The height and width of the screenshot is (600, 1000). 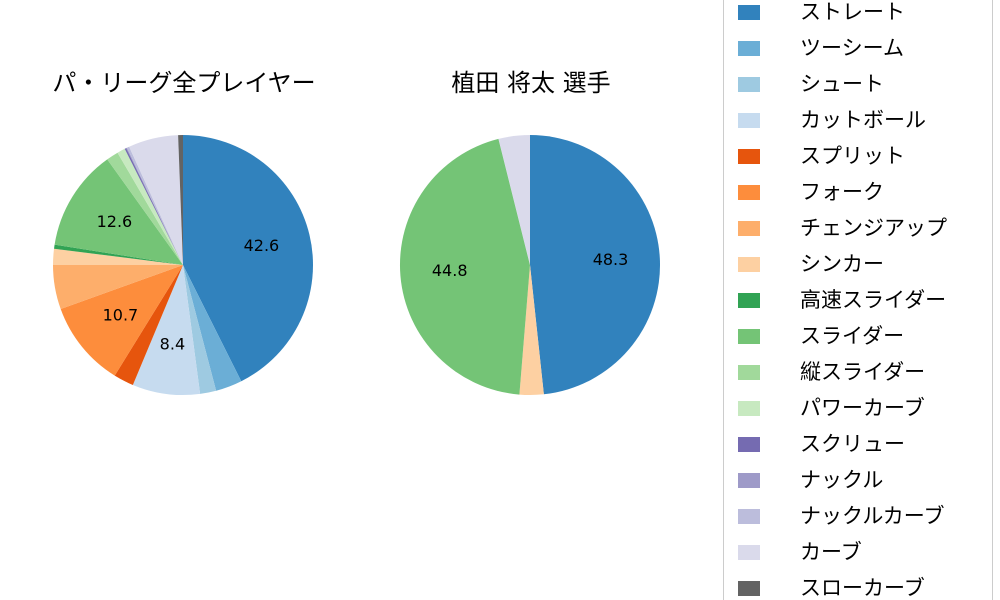 I want to click on legend-label: 縦スライダー, so click(x=863, y=371).